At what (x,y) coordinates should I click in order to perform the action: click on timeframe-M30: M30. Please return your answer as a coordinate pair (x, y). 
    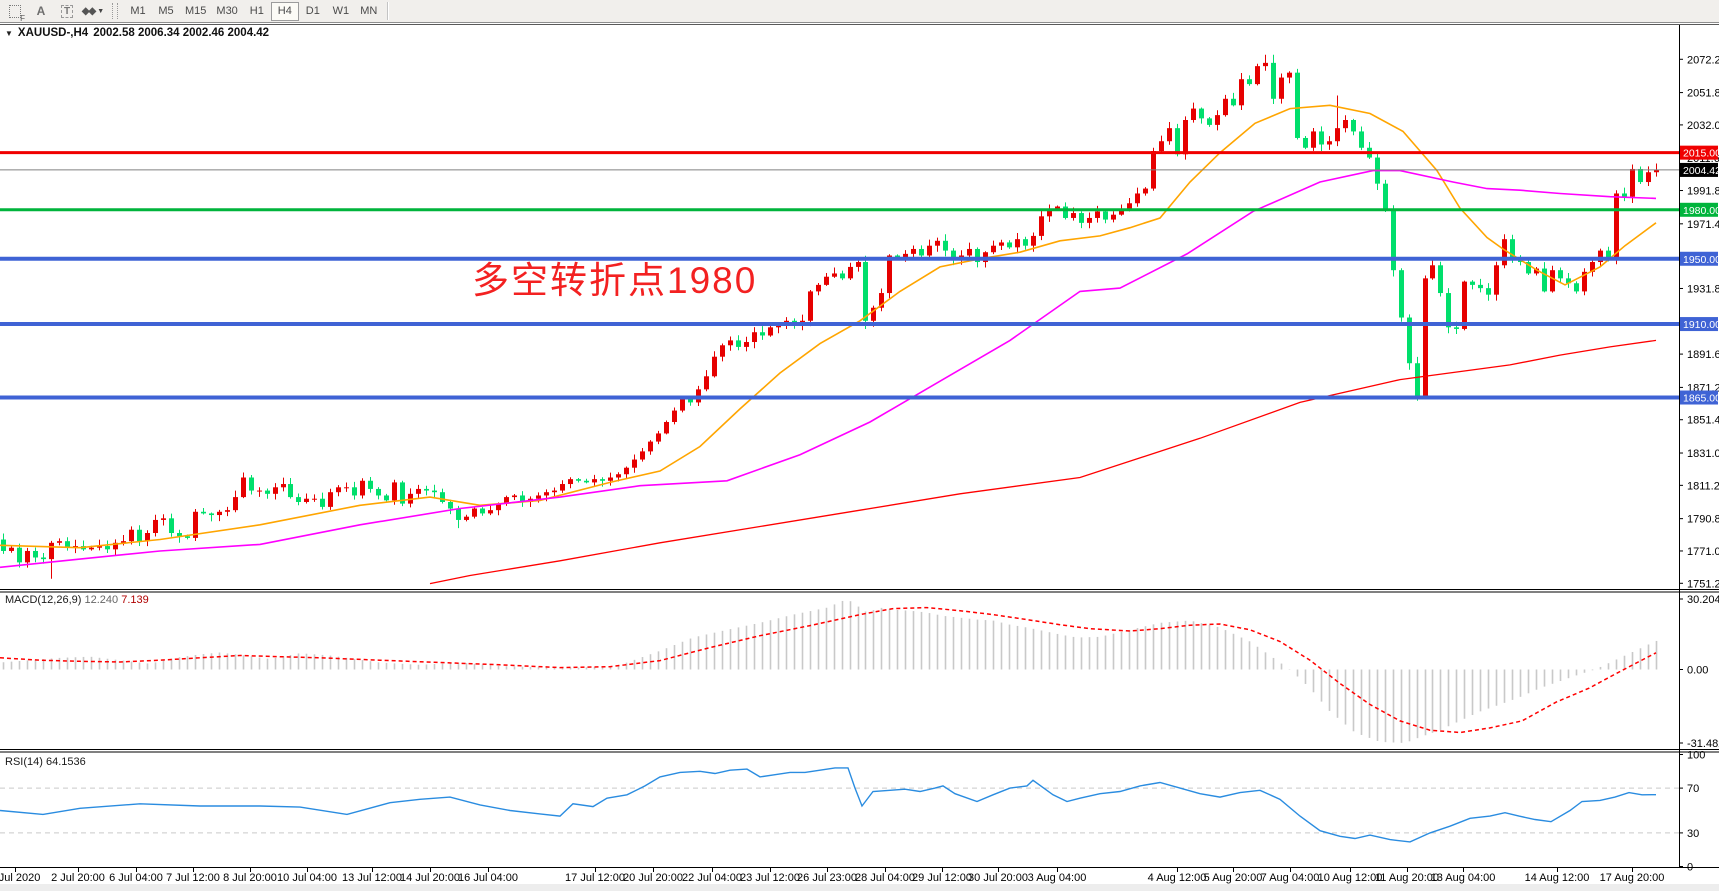
    Looking at the image, I should click on (226, 11).